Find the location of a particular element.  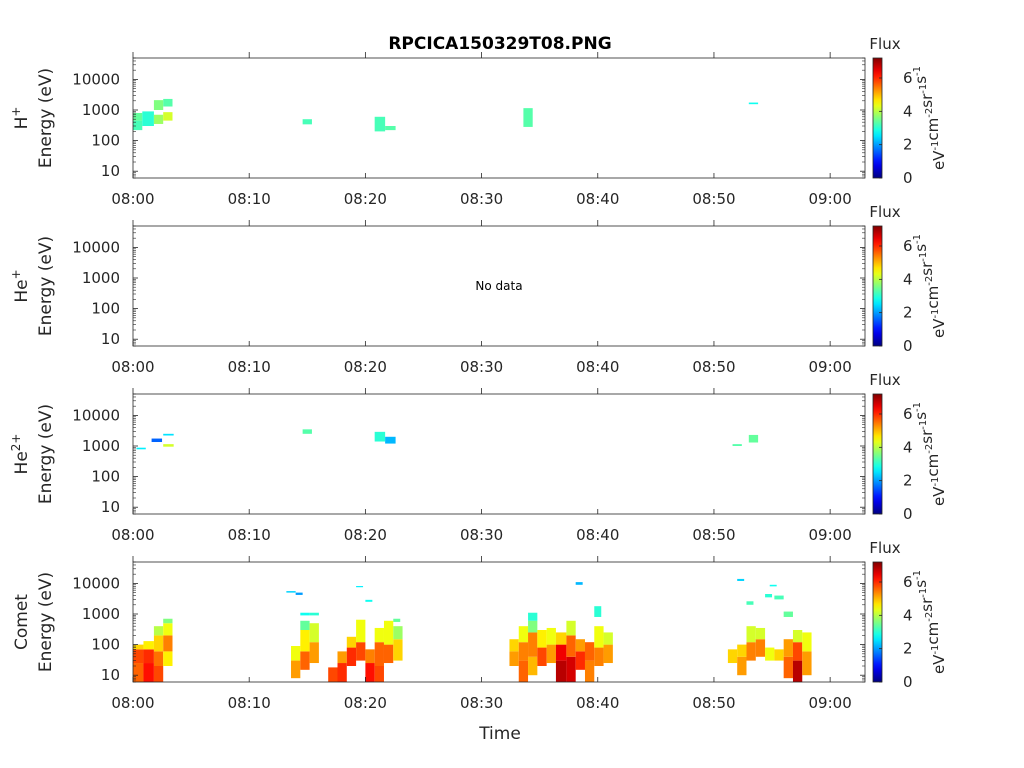

x-axis-label: Time is located at coordinates (499, 734).